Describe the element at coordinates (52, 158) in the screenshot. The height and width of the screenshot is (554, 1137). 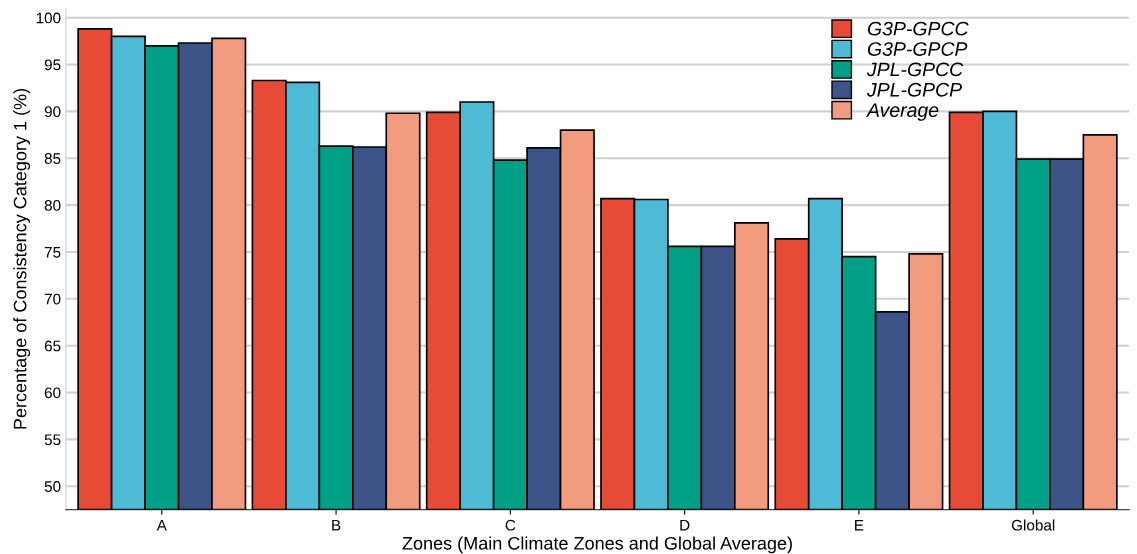
I see `y-tick-label: 85` at that location.